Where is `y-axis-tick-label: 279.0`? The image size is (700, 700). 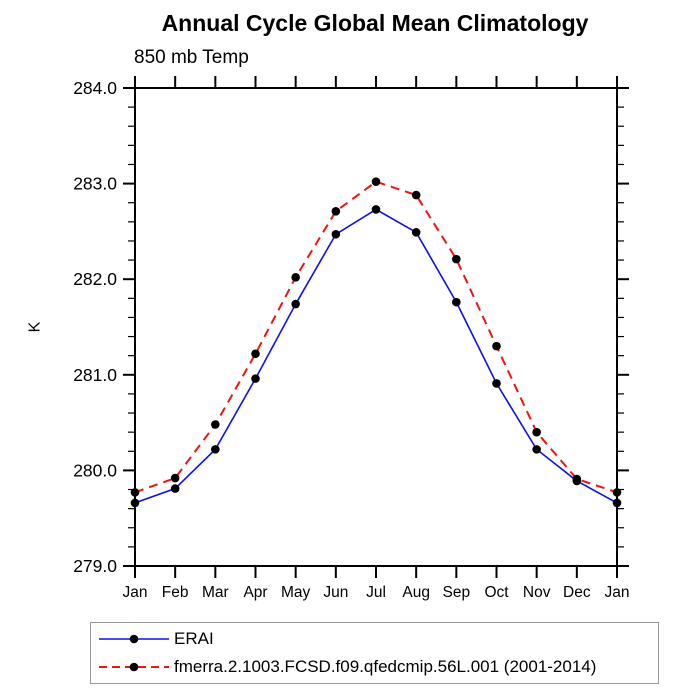 y-axis-tick-label: 279.0 is located at coordinates (95, 566).